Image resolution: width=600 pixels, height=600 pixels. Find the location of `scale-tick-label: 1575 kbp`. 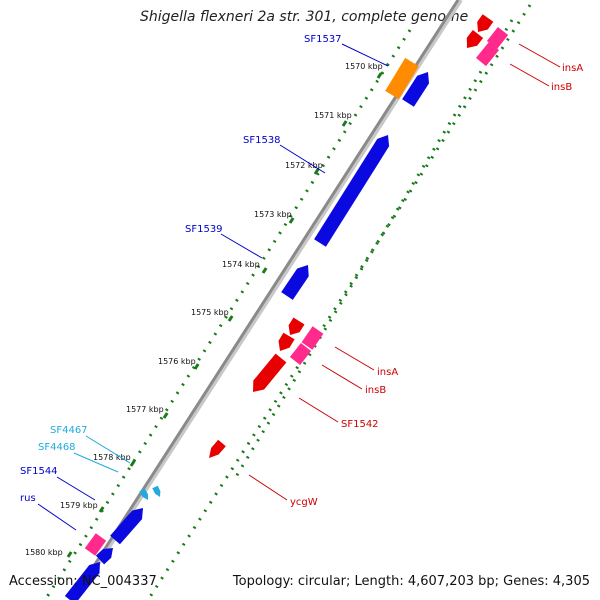

scale-tick-label: 1575 kbp is located at coordinates (210, 312).